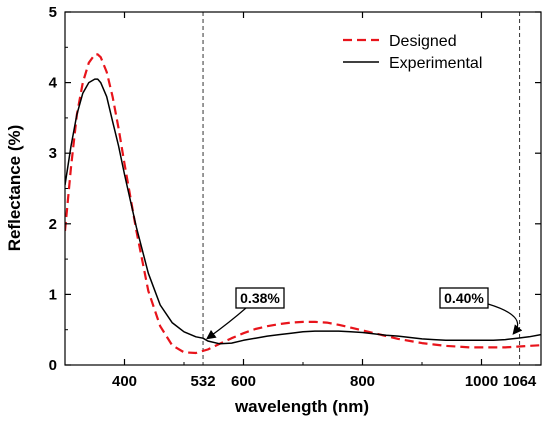 This screenshot has width=550, height=431. Describe the element at coordinates (362, 381) in the screenshot. I see `x-tick-label: 800` at that location.